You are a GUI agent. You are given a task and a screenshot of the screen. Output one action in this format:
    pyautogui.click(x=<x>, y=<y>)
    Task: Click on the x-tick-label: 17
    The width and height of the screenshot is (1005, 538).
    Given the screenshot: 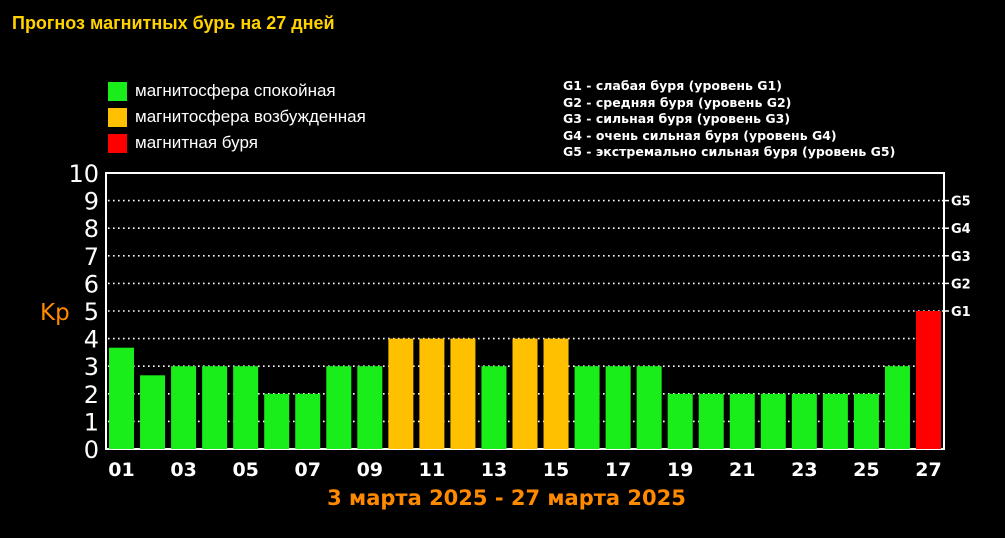 What is the action you would take?
    pyautogui.click(x=618, y=470)
    